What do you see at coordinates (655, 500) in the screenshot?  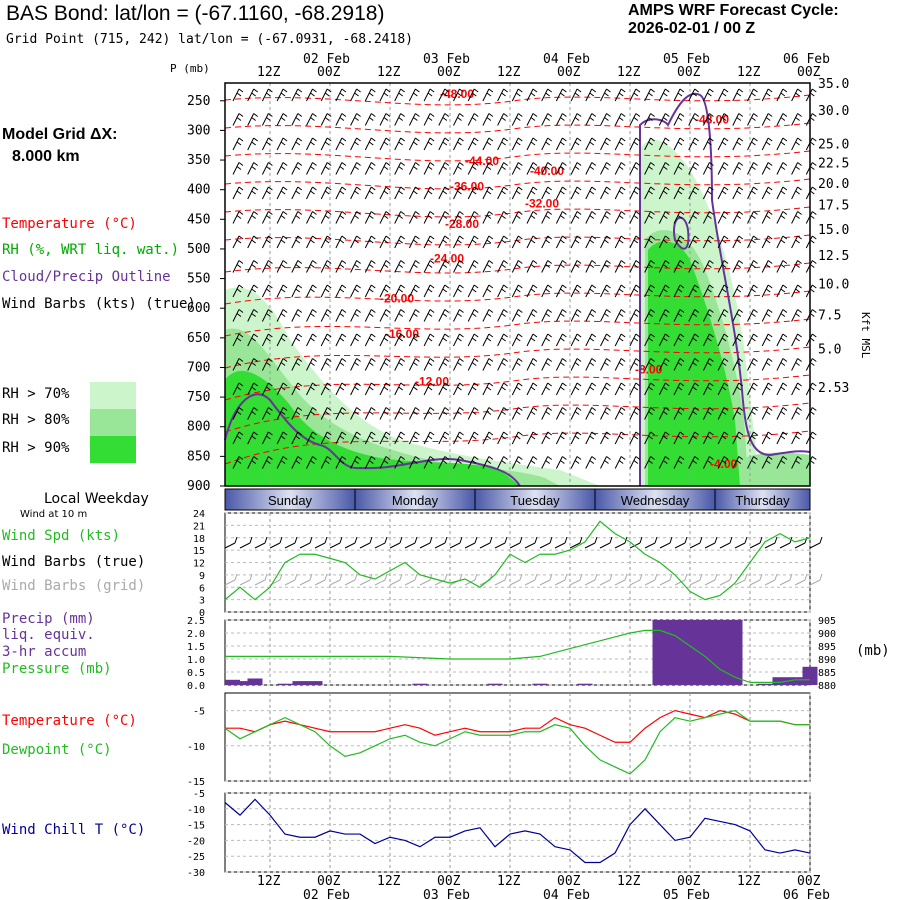 I see `weekday-label: Wednesday` at bounding box center [655, 500].